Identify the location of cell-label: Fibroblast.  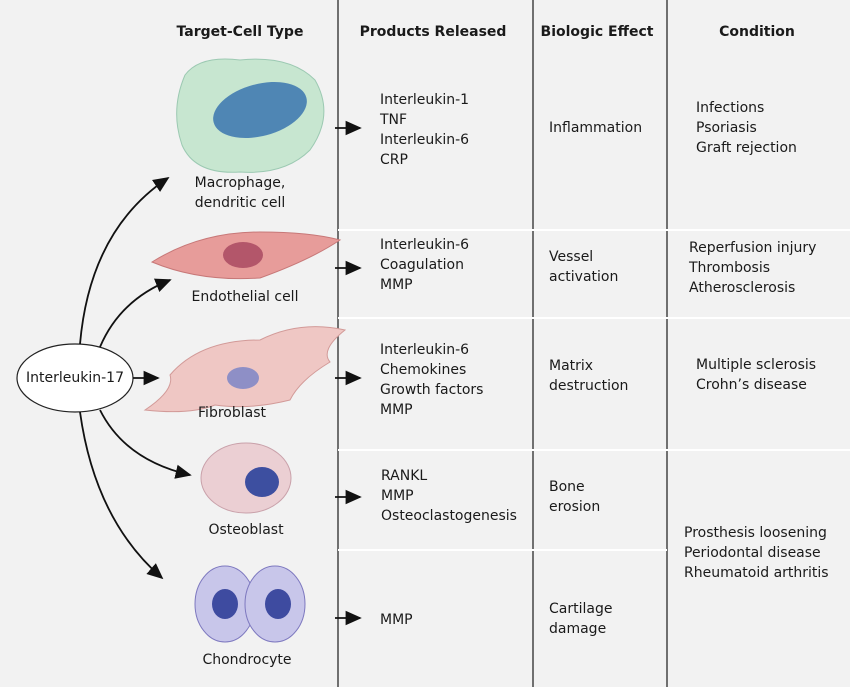
(232, 413).